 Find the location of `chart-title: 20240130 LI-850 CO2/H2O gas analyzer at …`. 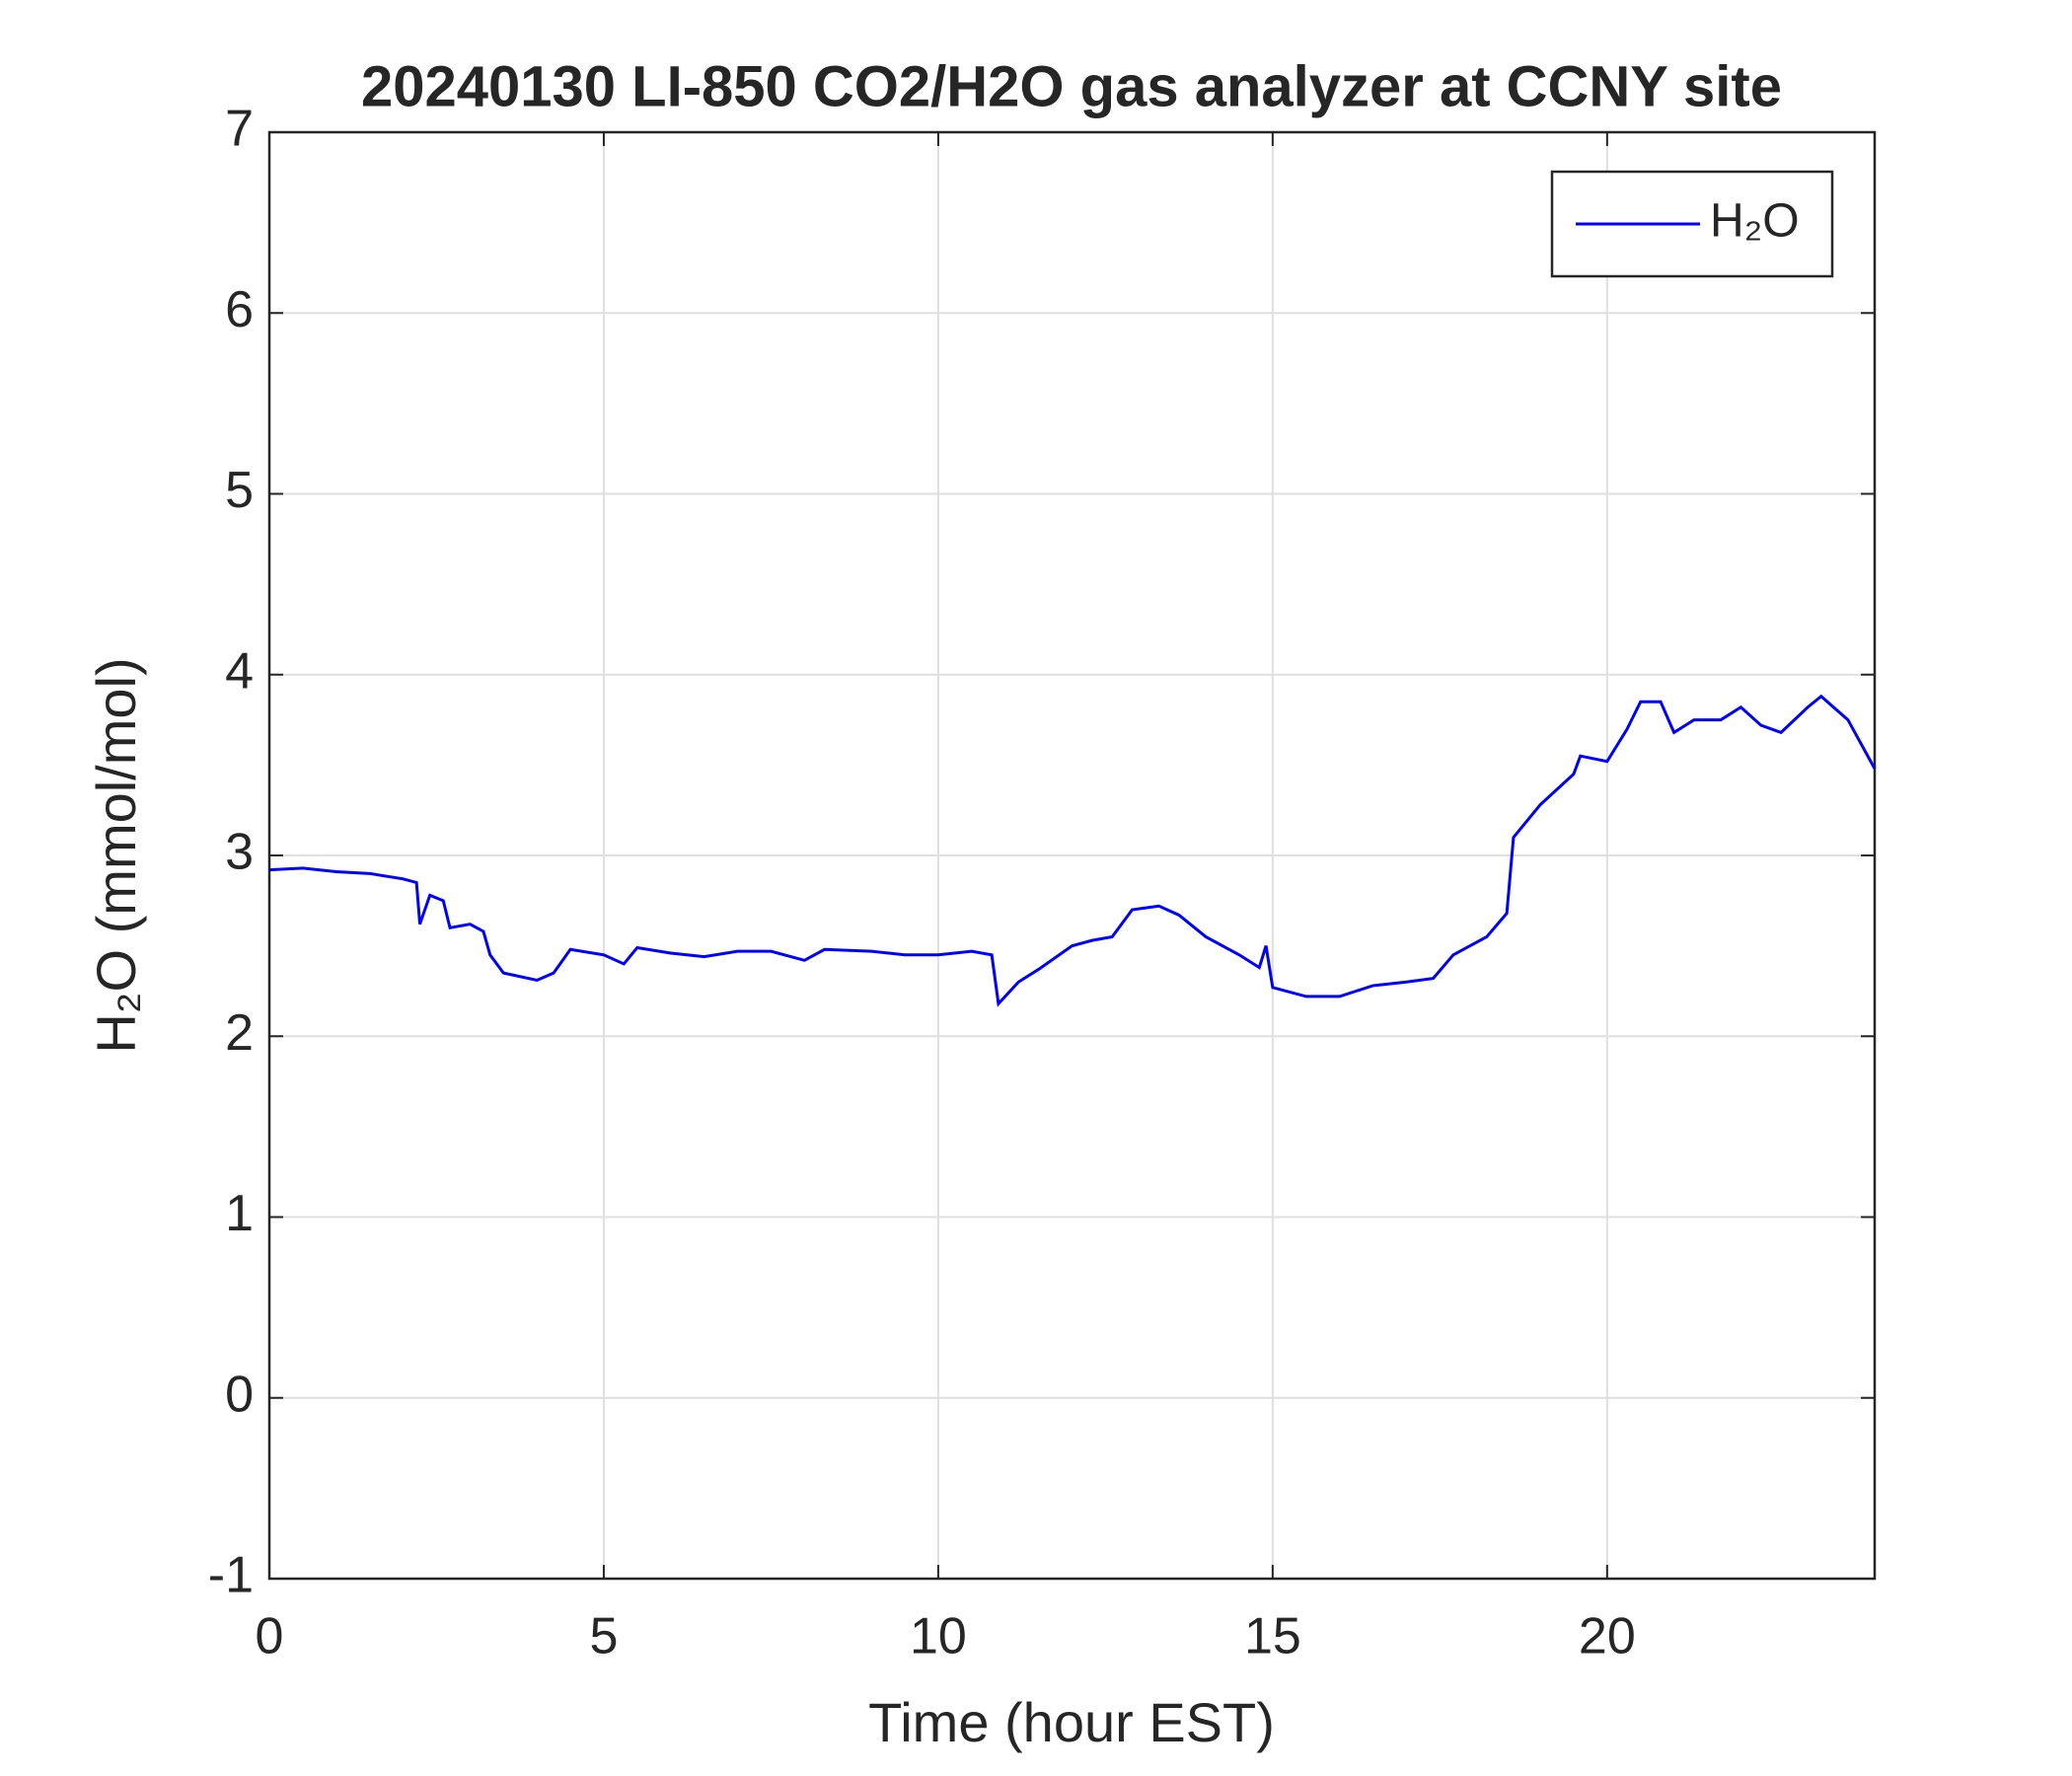

chart-title: 20240130 LI-850 CO2/H2O gas analyzer at … is located at coordinates (1071, 86).